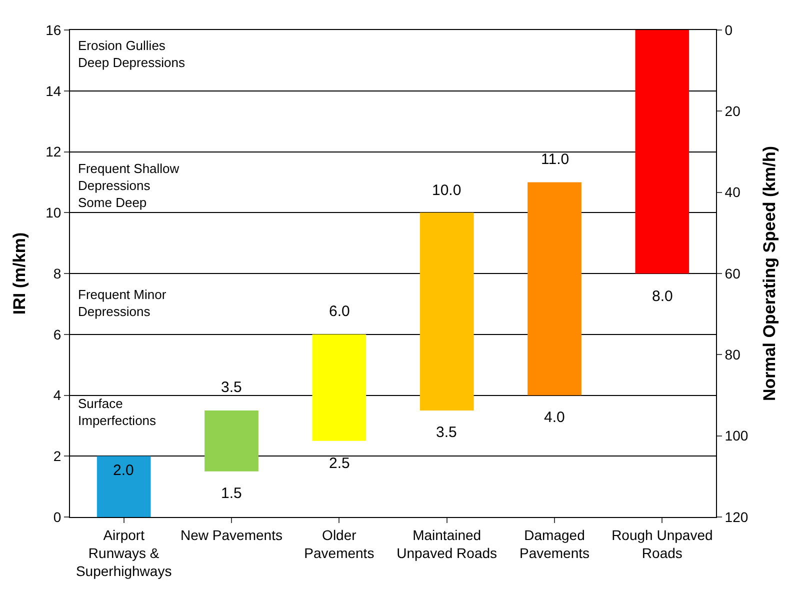  Describe the element at coordinates (122, 303) in the screenshot. I see `annotation: Frequent Minor Depressions` at that location.